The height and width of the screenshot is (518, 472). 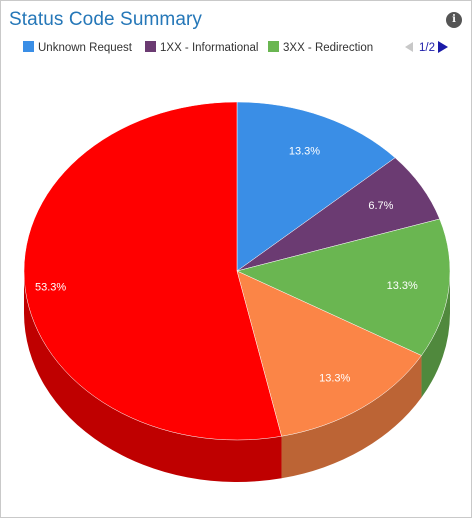 What do you see at coordinates (85, 48) in the screenshot?
I see `legend-label: Unknown Request` at bounding box center [85, 48].